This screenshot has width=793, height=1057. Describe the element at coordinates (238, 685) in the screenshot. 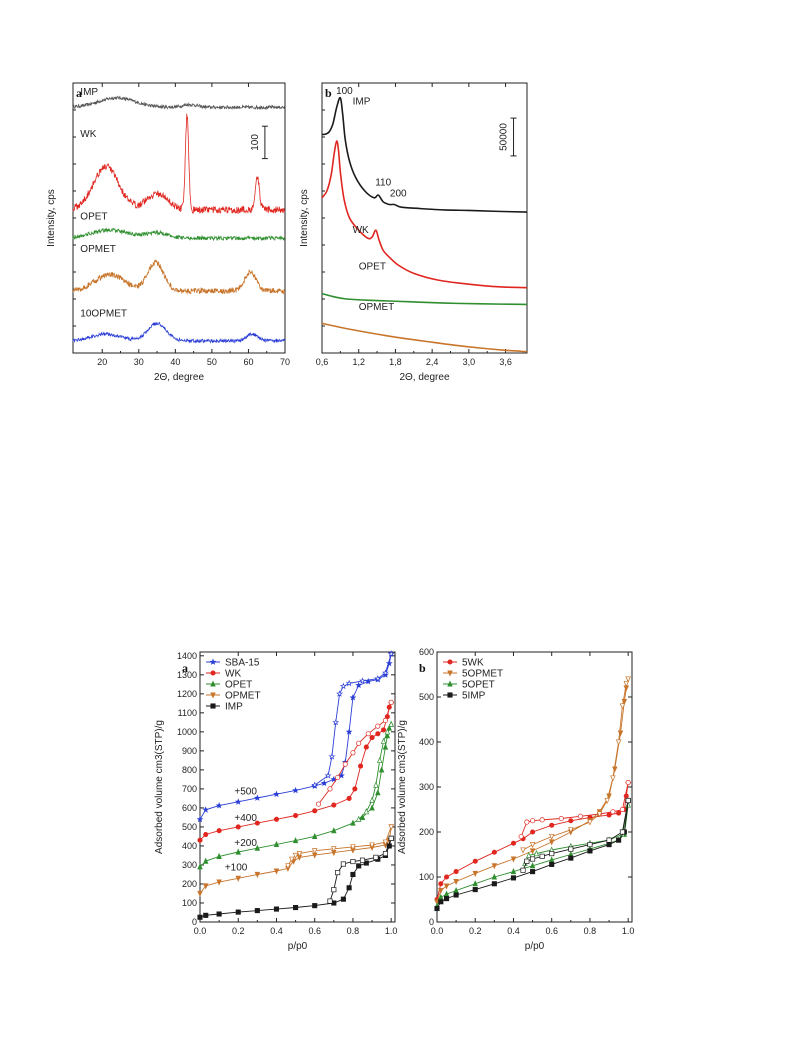

I see `legend-label-opet: OPET` at that location.